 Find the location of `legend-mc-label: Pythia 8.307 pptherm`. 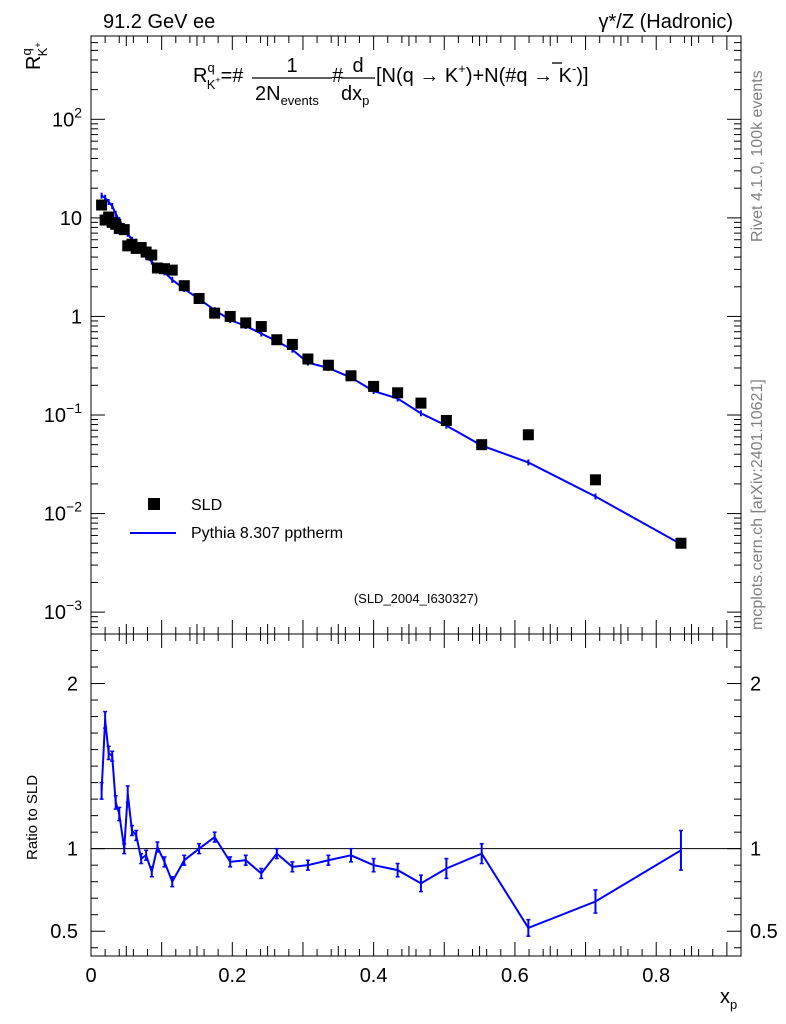

legend-mc-label: Pythia 8.307 pptherm is located at coordinates (267, 533).